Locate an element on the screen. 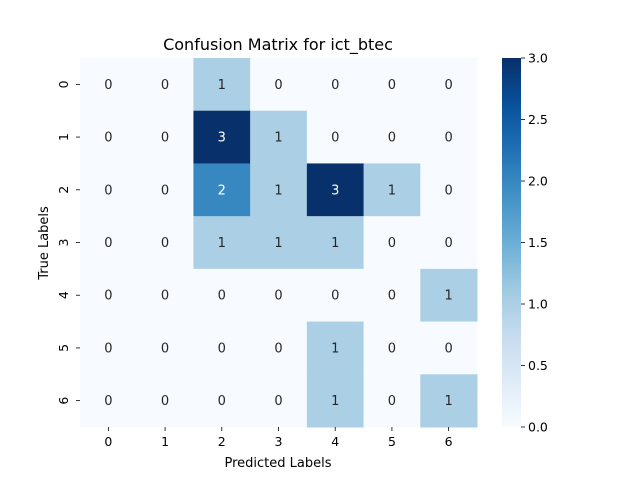 The image size is (640, 480). colorbar-ticks: 0.0 0.5 1.0 1.5 2.0 2.5 3.0 is located at coordinates (534, 243).